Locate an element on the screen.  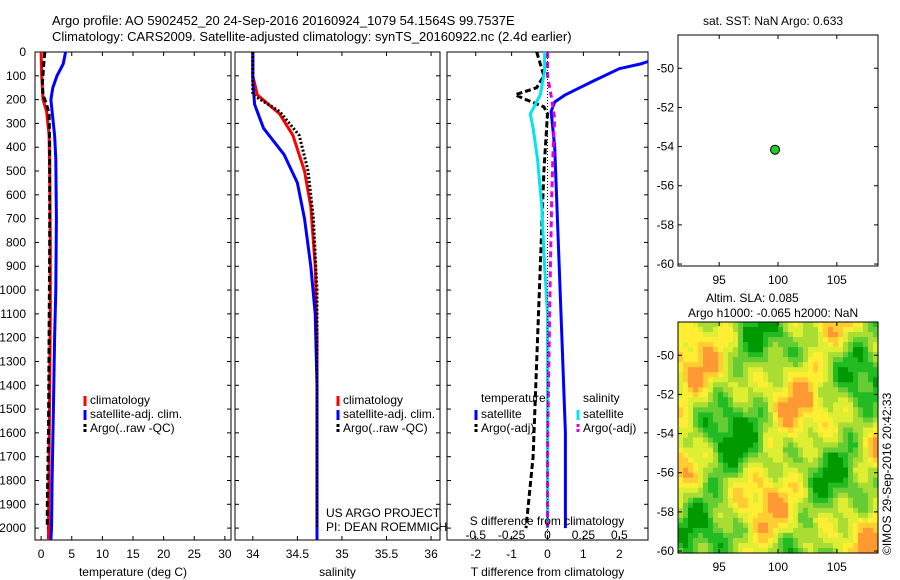
difference-legend-label: satellite is located at coordinates (501, 414).